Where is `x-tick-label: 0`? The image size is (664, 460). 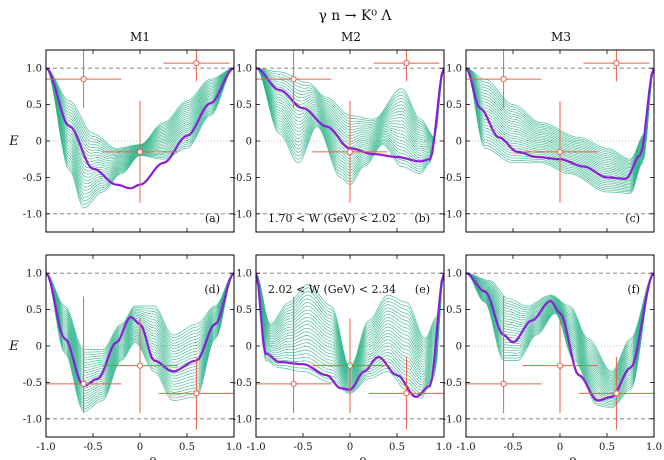
x-tick-label: 0 is located at coordinates (560, 447).